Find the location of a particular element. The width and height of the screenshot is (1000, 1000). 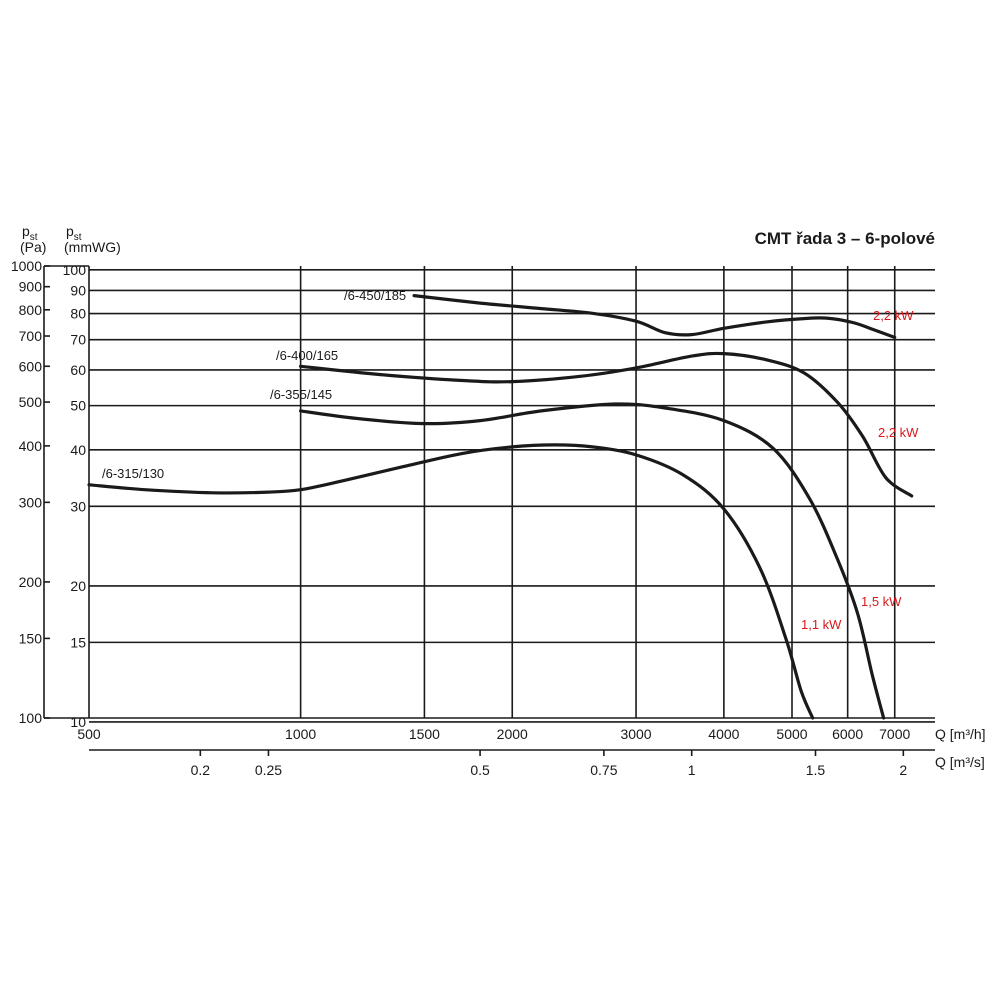

mmwg-tick-label: 70 is located at coordinates (78, 340).